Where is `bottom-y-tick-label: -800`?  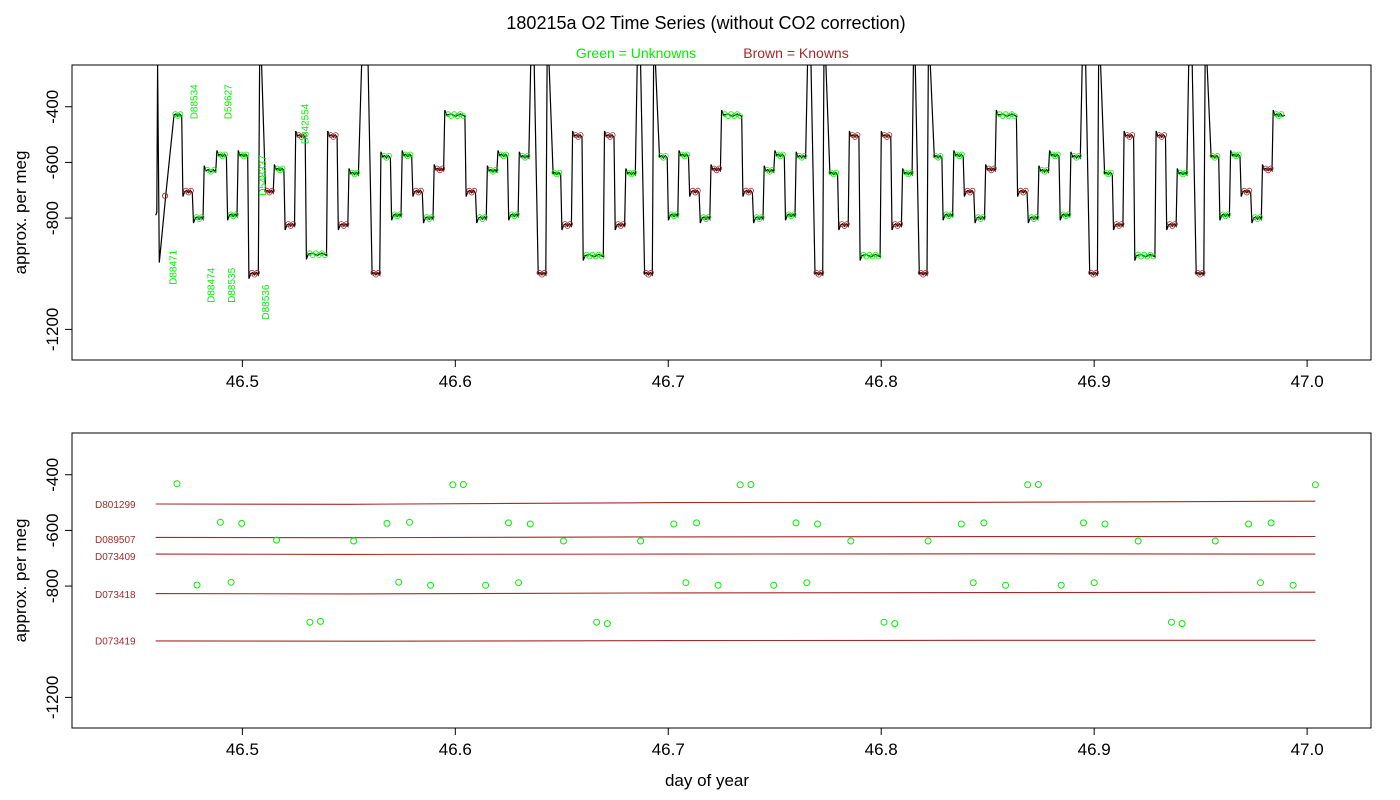 bottom-y-tick-label: -800 is located at coordinates (52, 586).